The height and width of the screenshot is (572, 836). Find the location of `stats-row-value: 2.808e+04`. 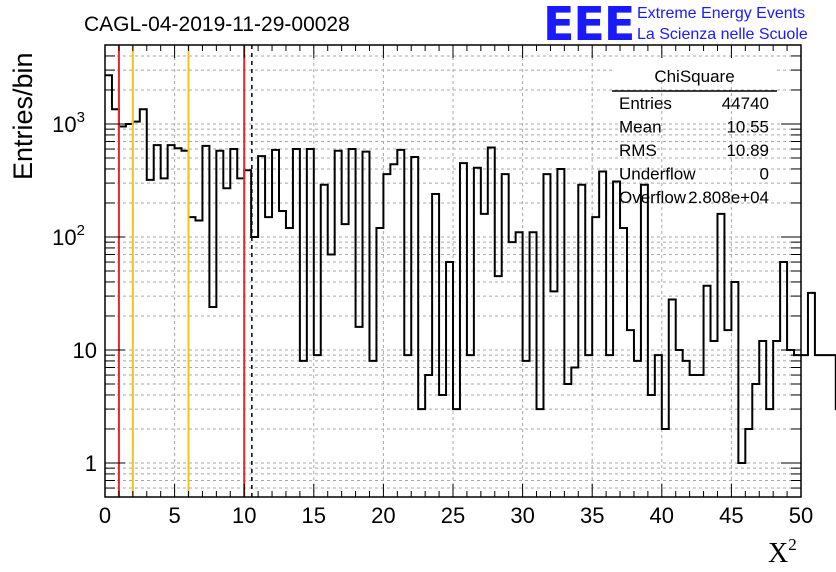

stats-row-value: 2.808e+04 is located at coordinates (728, 197).